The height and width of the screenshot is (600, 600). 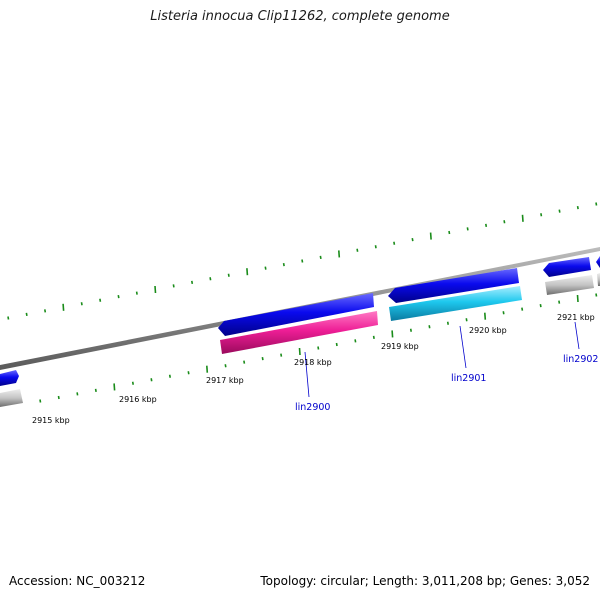 What do you see at coordinates (400, 346) in the screenshot?
I see `scale-label-2919: 2919 kbp` at bounding box center [400, 346].